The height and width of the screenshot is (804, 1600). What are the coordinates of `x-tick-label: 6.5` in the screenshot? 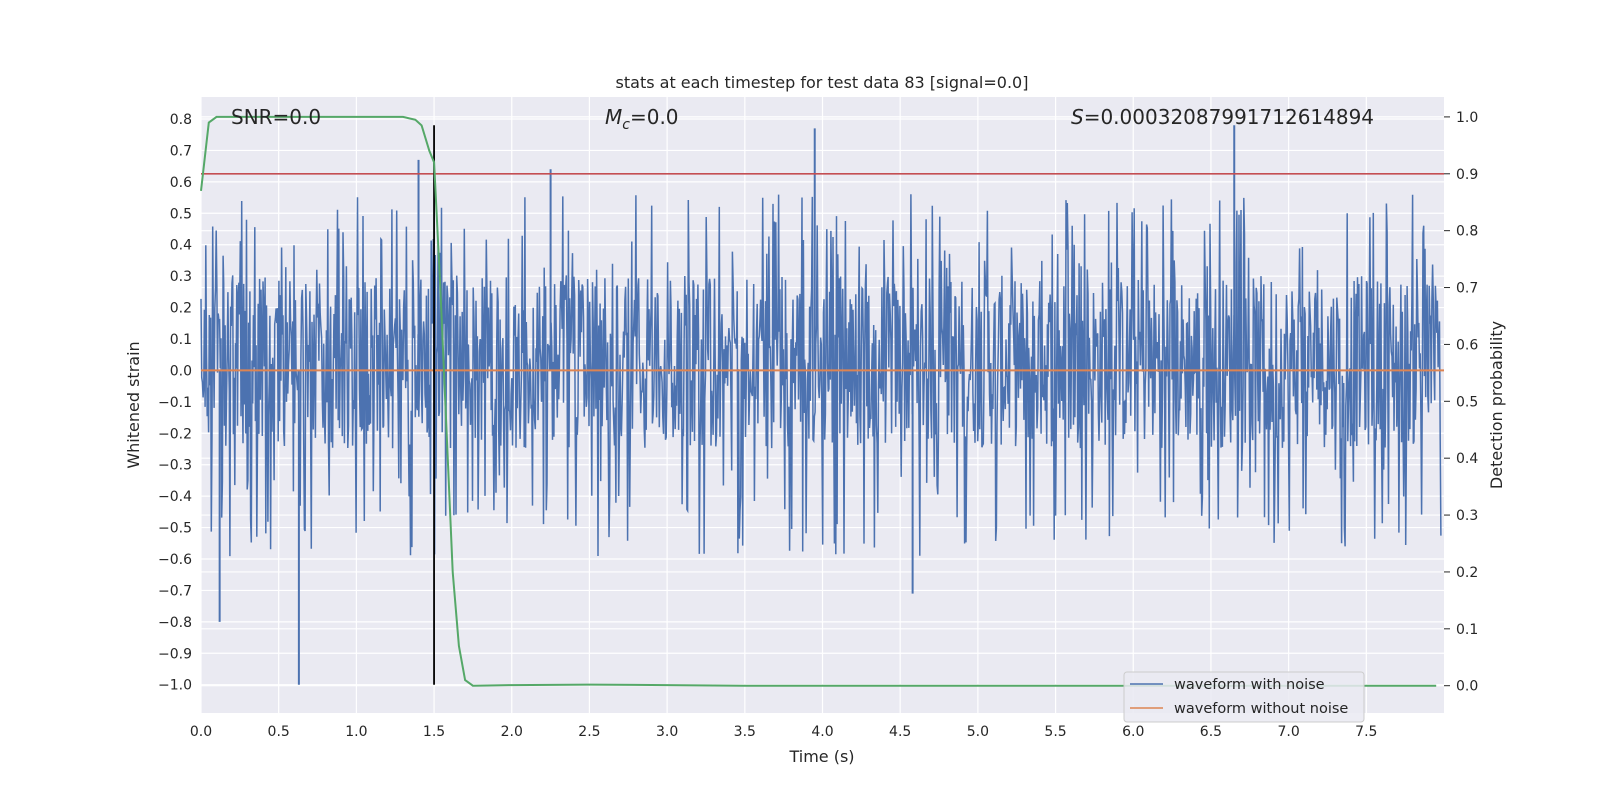 It's located at (1211, 732).